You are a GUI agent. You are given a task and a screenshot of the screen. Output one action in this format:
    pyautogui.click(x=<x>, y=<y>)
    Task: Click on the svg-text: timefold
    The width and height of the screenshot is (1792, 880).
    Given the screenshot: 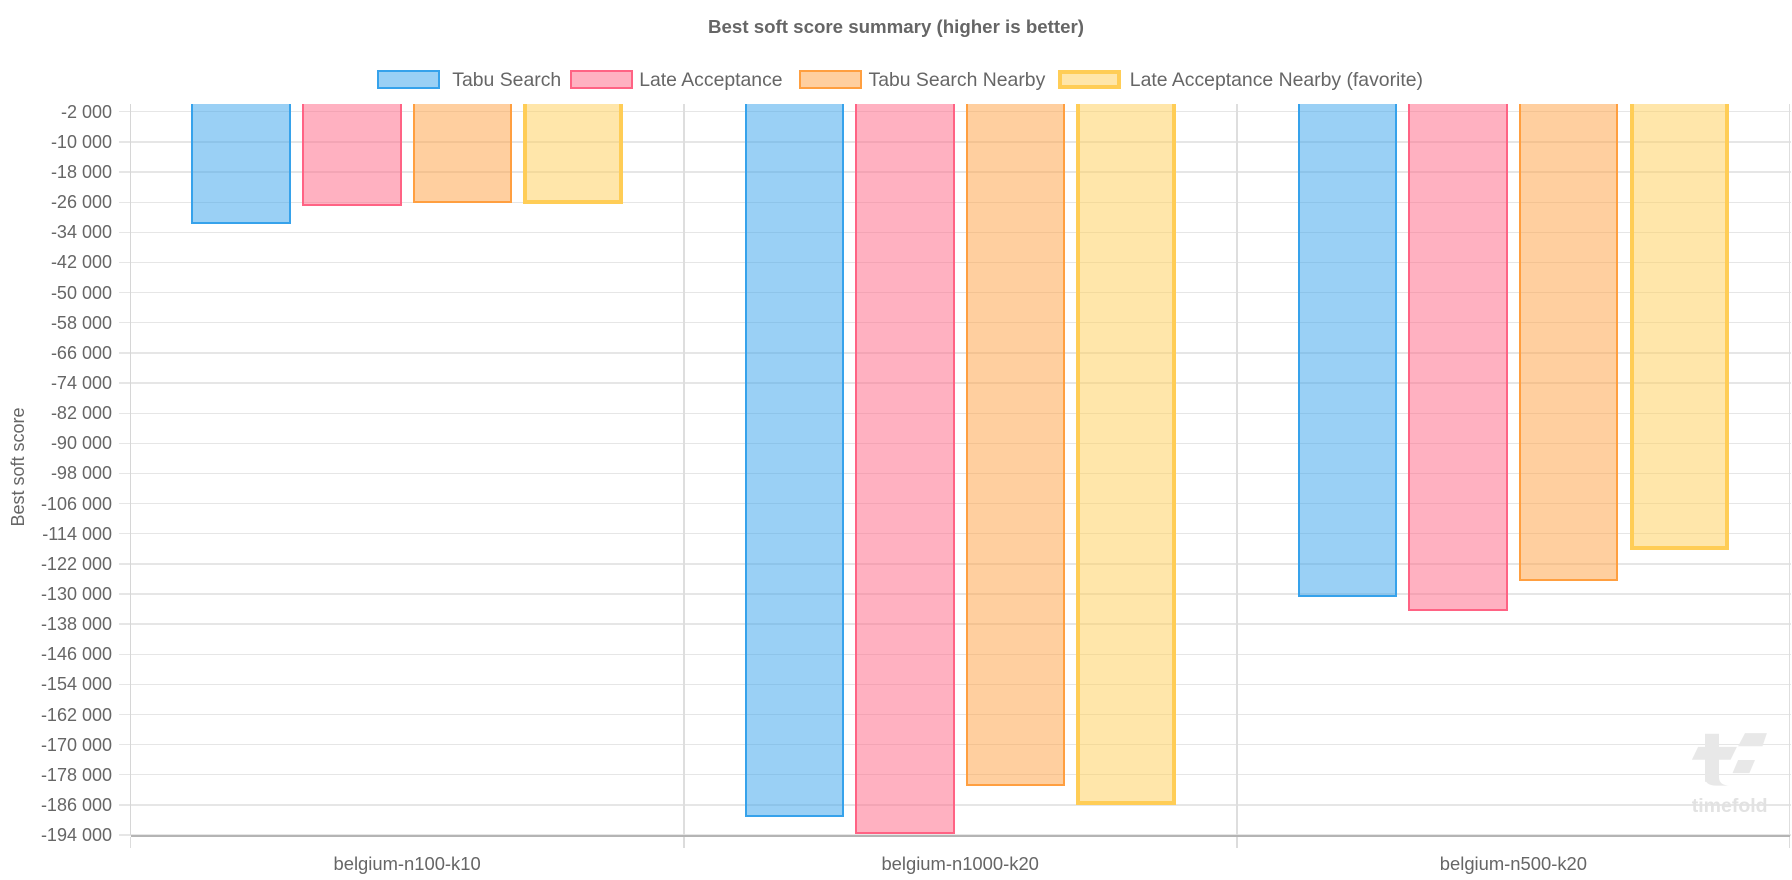 What is the action you would take?
    pyautogui.click(x=1730, y=806)
    